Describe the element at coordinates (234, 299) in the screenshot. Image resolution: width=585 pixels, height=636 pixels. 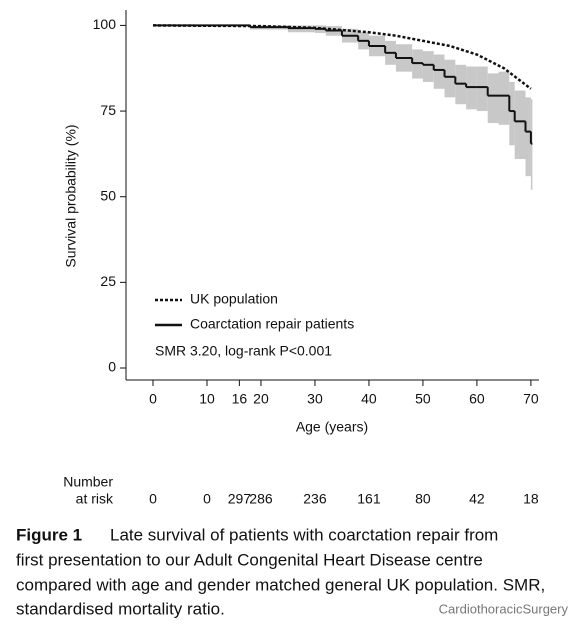
I see `legend-label: UK population` at that location.